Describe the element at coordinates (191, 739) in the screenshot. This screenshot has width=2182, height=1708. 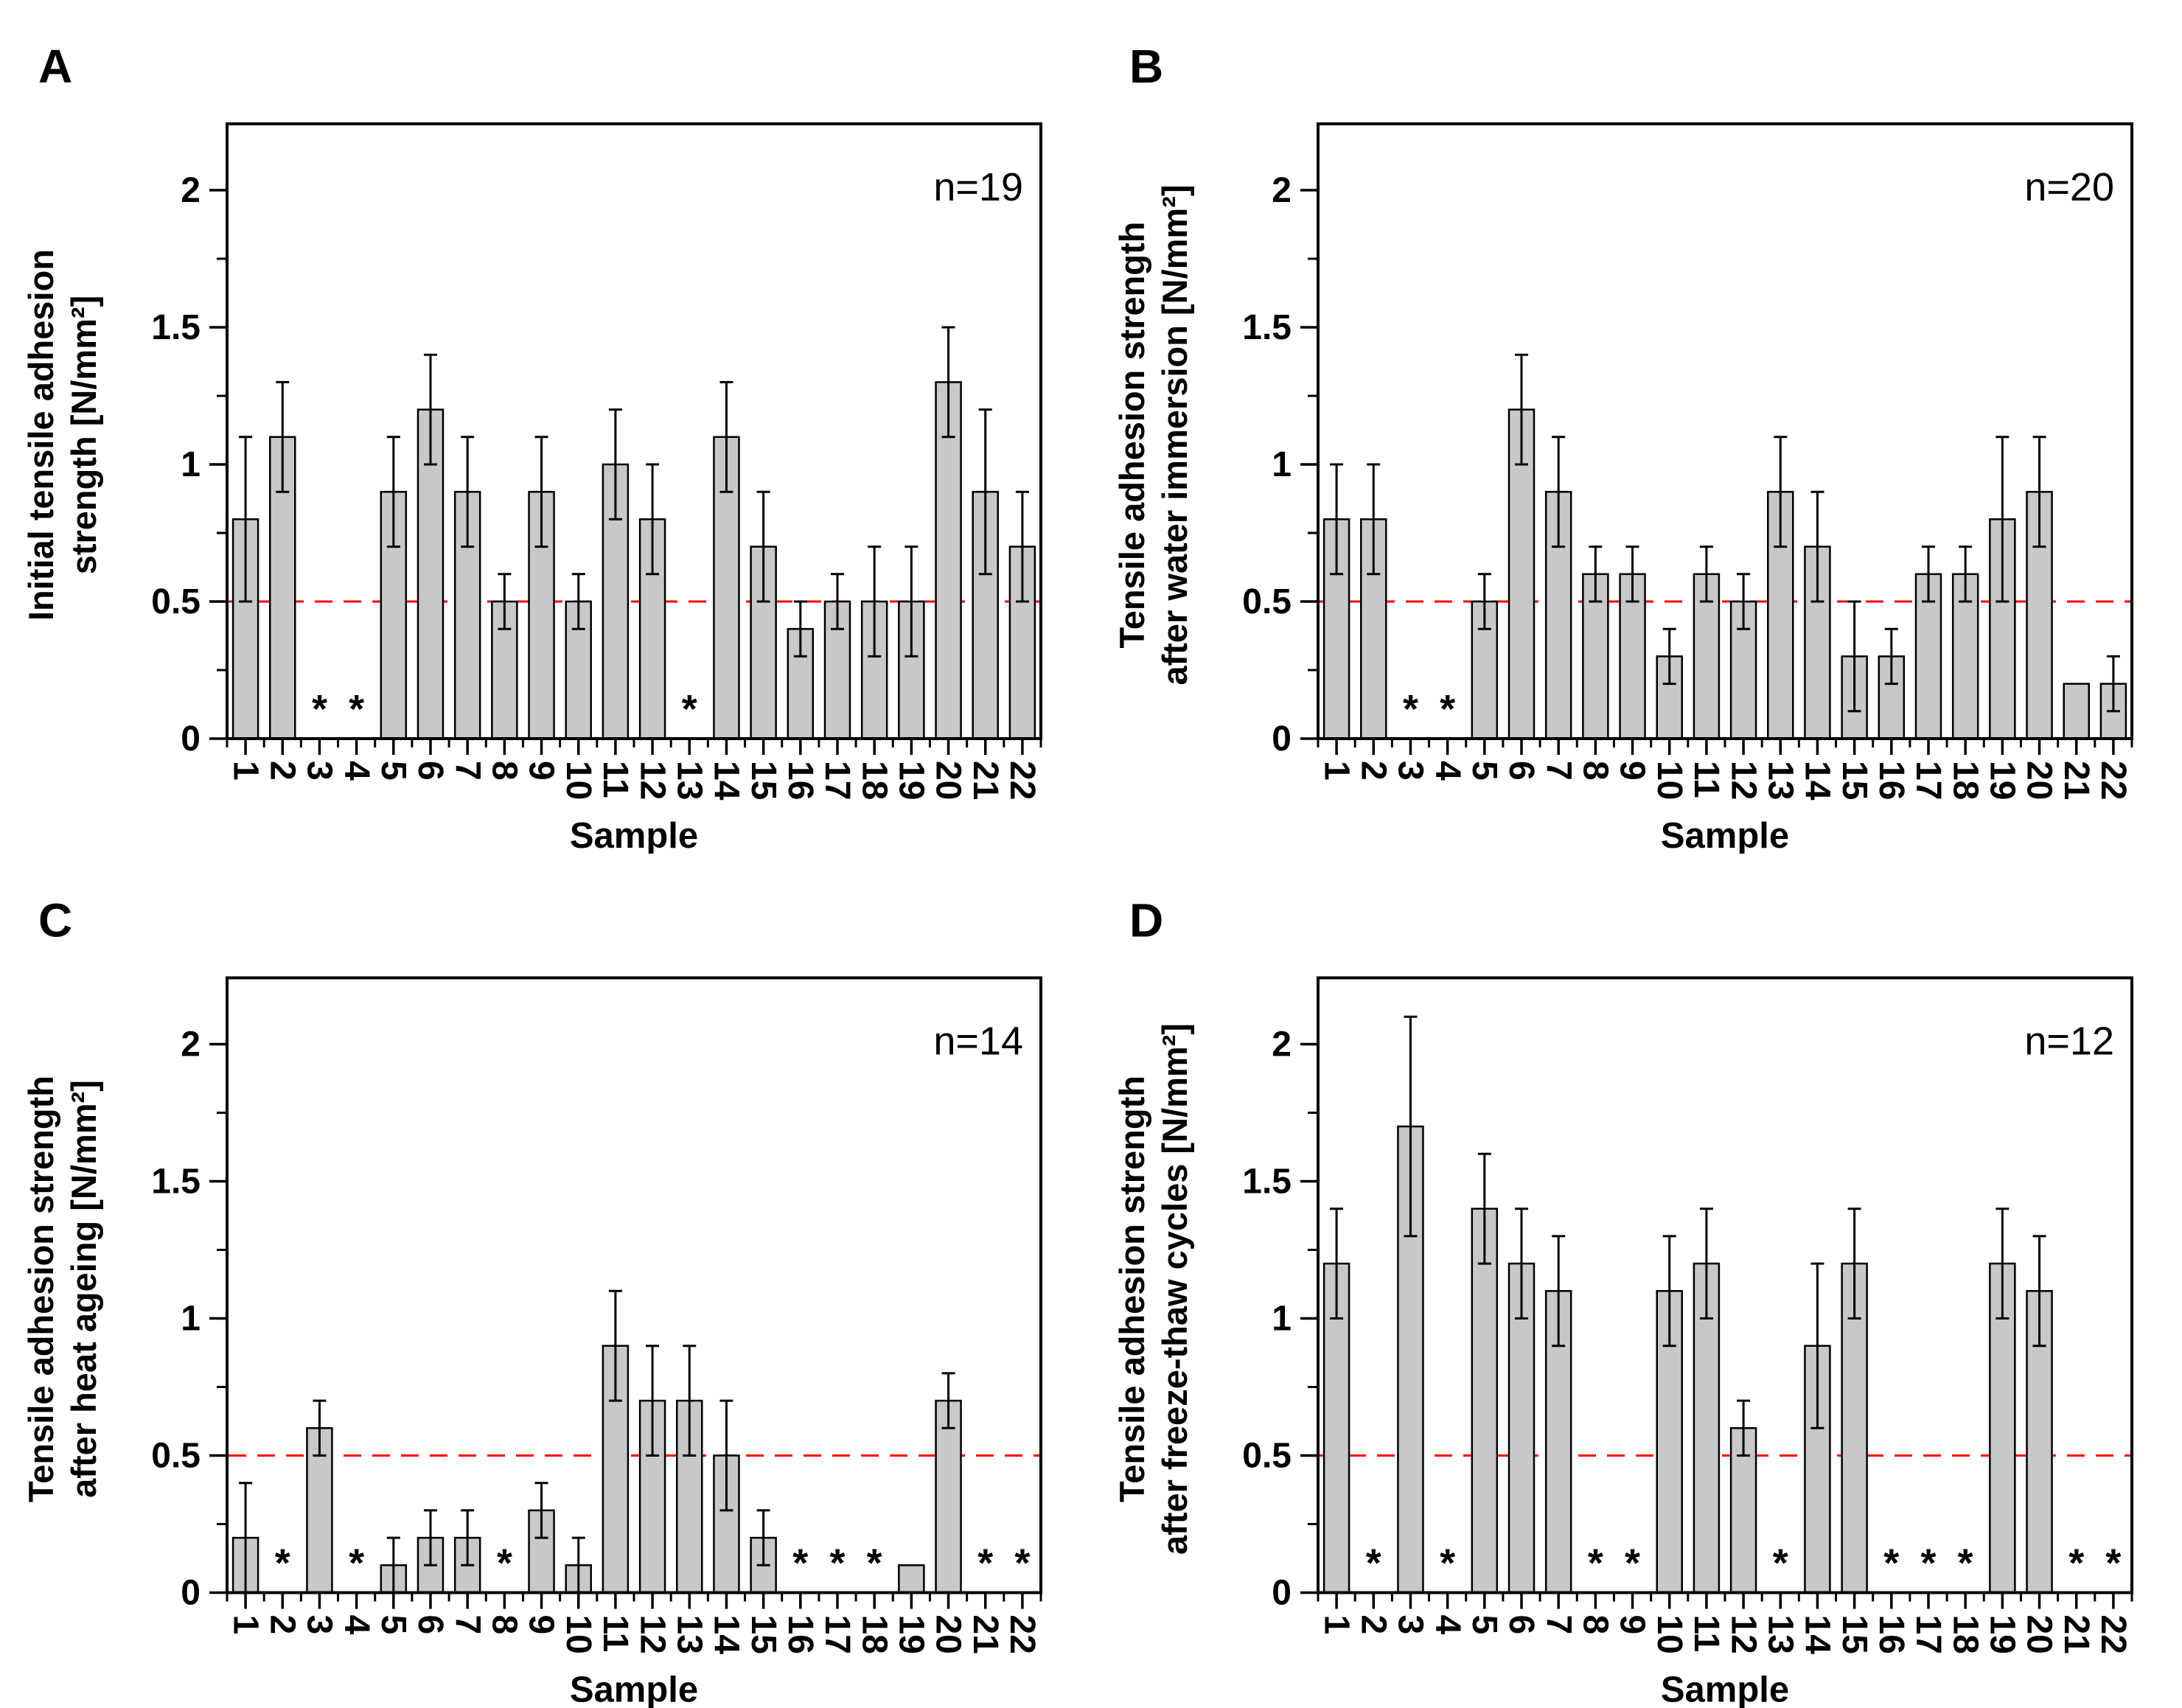
I see `y-tick-label: 0` at that location.